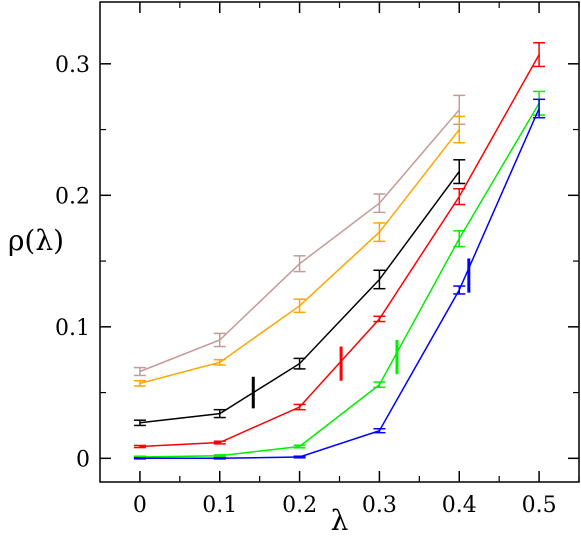  I want to click on y-tick-label: 0.3, so click(72, 65).